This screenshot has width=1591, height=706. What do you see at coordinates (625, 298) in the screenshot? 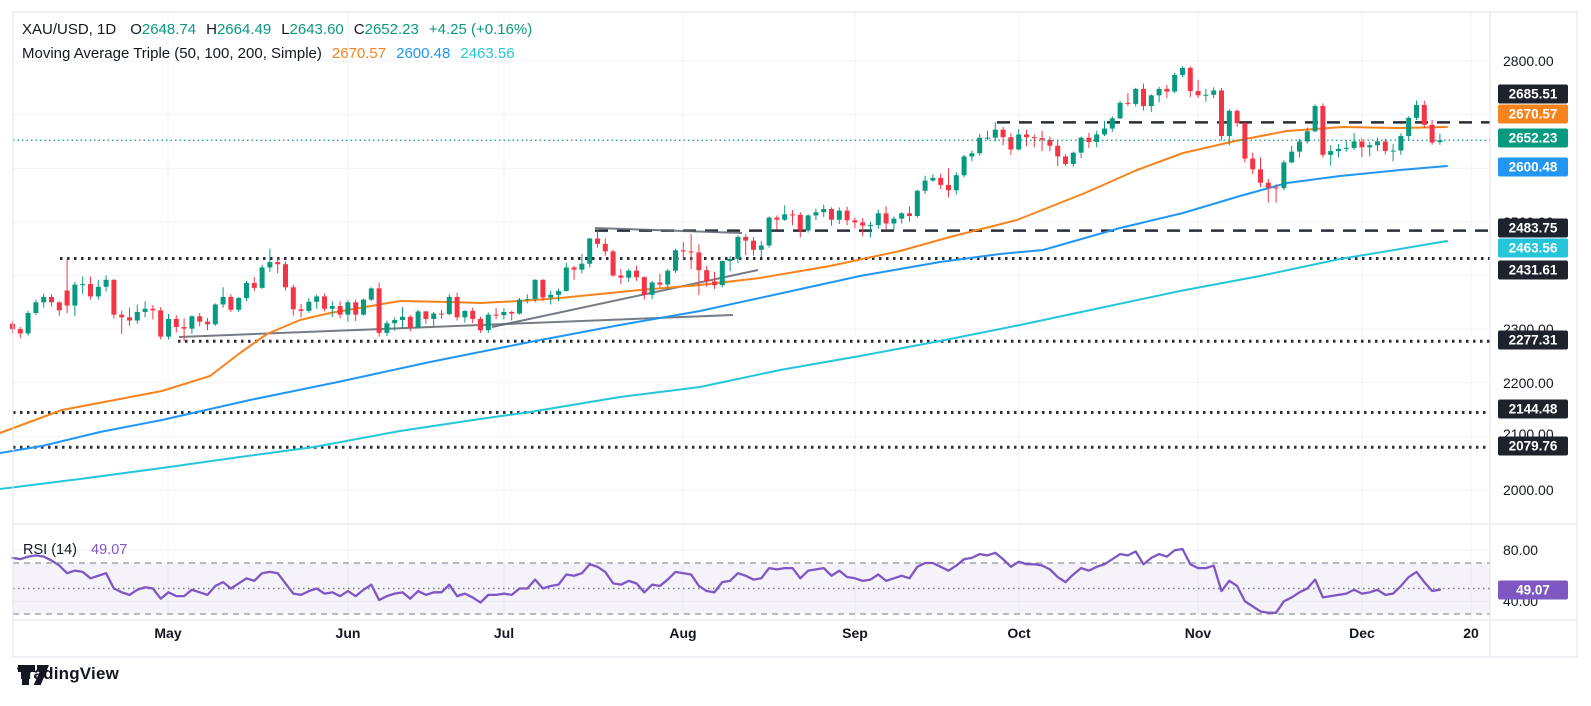
I see `trendline` at bounding box center [625, 298].